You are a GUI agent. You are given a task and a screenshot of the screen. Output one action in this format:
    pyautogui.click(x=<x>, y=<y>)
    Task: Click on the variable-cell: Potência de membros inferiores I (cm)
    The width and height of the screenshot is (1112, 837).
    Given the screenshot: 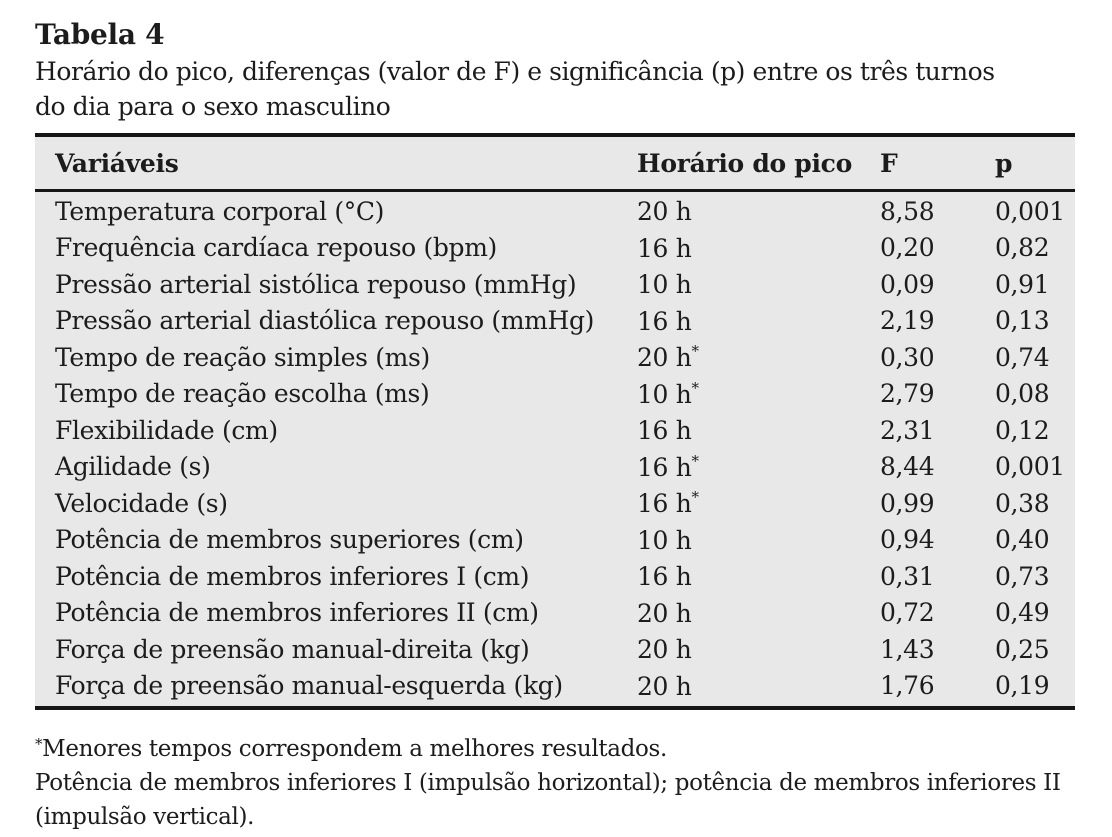 What is the action you would take?
    pyautogui.click(x=292, y=576)
    